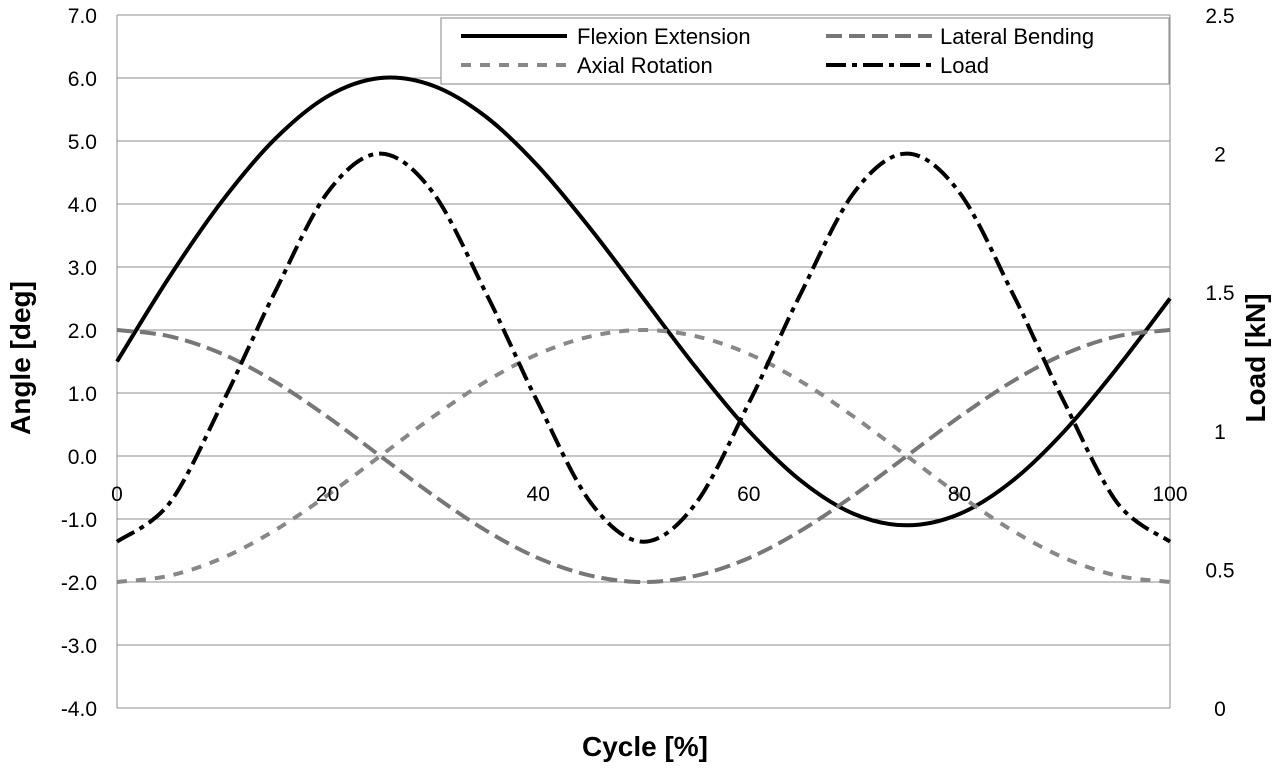 The height and width of the screenshot is (773, 1280). I want to click on legend-label-flexion-extension: Flexion Extension, so click(664, 36).